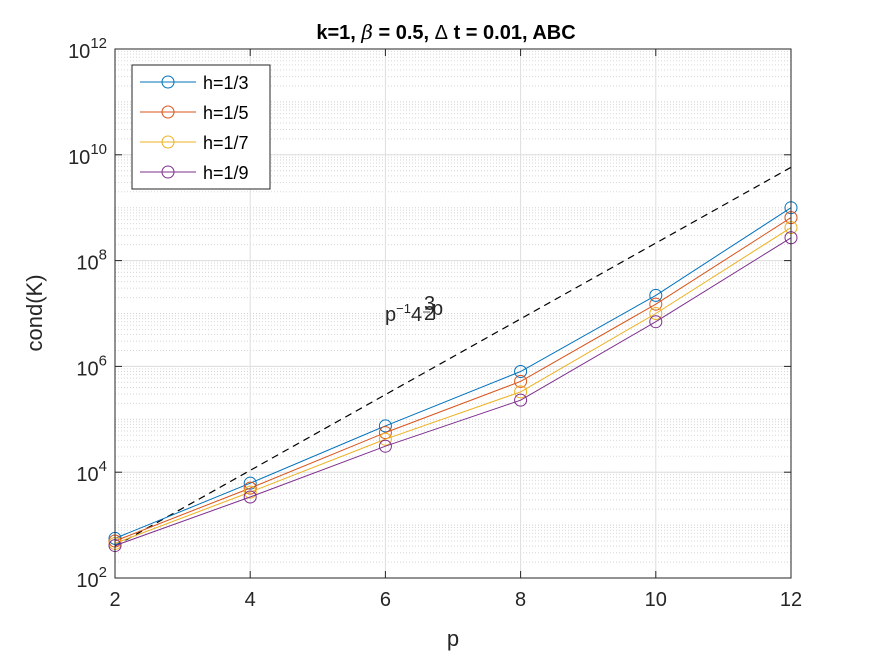 This screenshot has height=656, width=875. Describe the element at coordinates (437, 309) in the screenshot. I see `reference-label-exp-var: p` at that location.